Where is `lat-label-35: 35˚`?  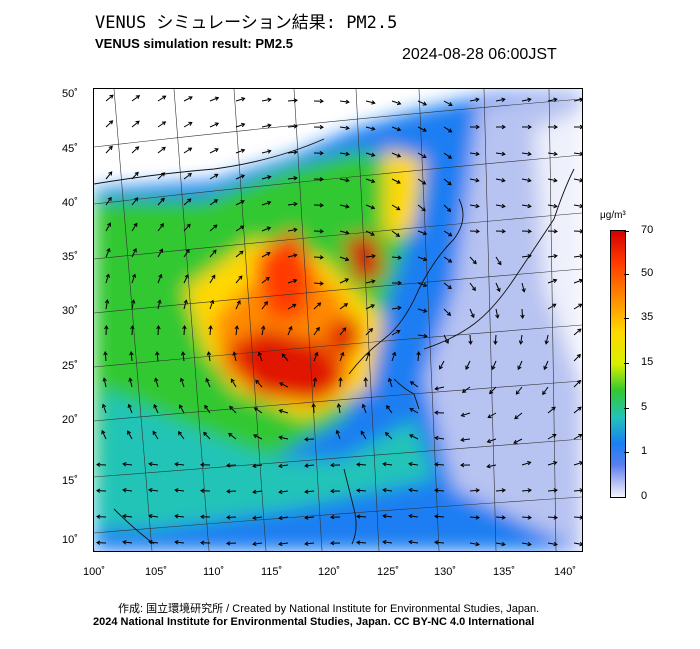
lat-label-35: 35˚ is located at coordinates (70, 257).